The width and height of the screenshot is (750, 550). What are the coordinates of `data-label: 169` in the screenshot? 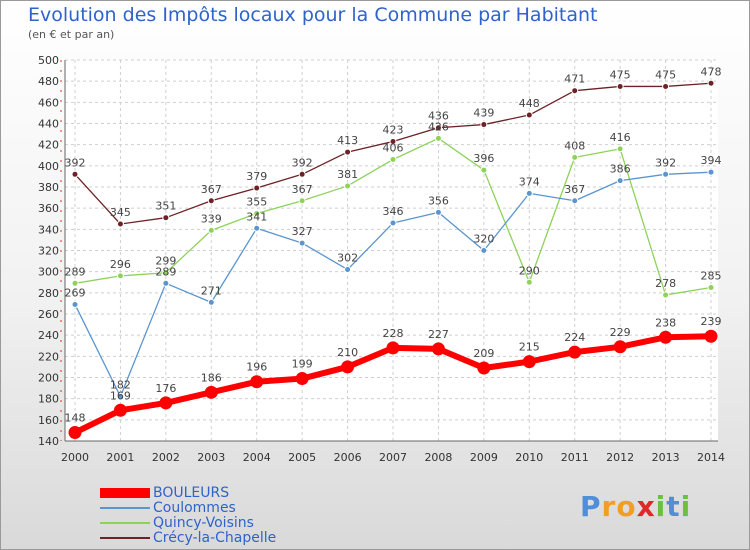 It's located at (120, 395).